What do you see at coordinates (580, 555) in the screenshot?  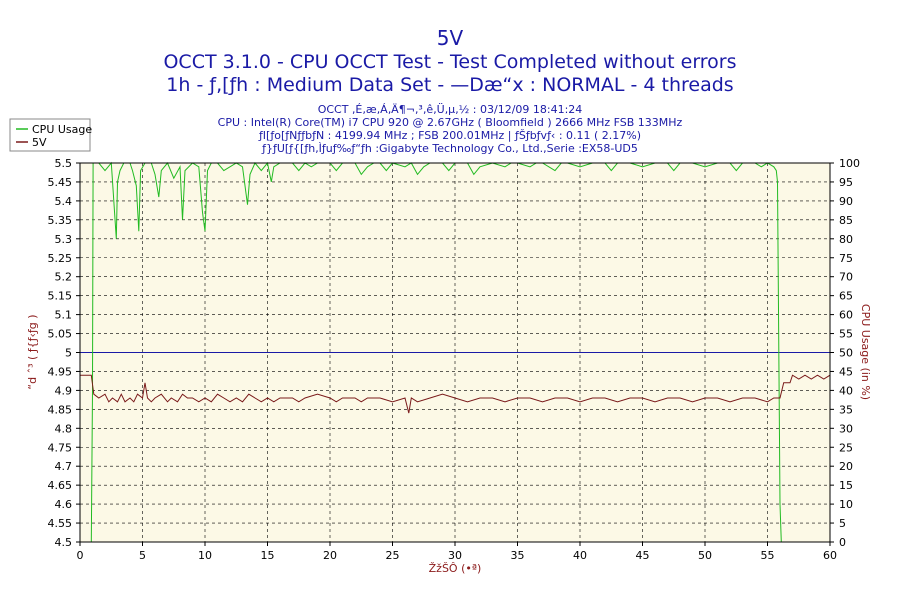 I see `x-tick-label: 40` at bounding box center [580, 555].